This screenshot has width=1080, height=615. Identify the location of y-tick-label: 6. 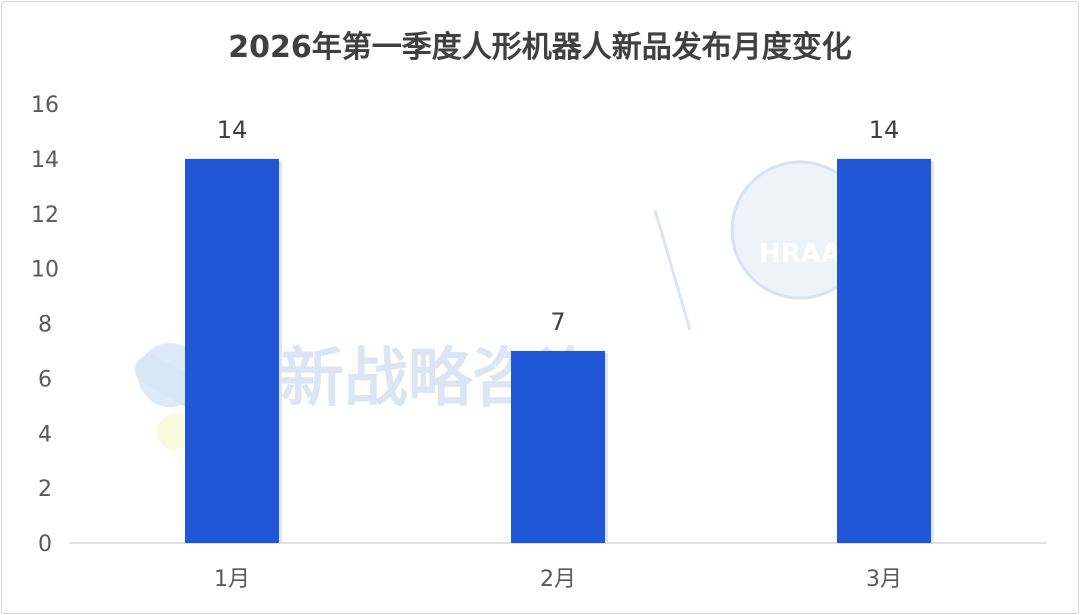
(45, 379).